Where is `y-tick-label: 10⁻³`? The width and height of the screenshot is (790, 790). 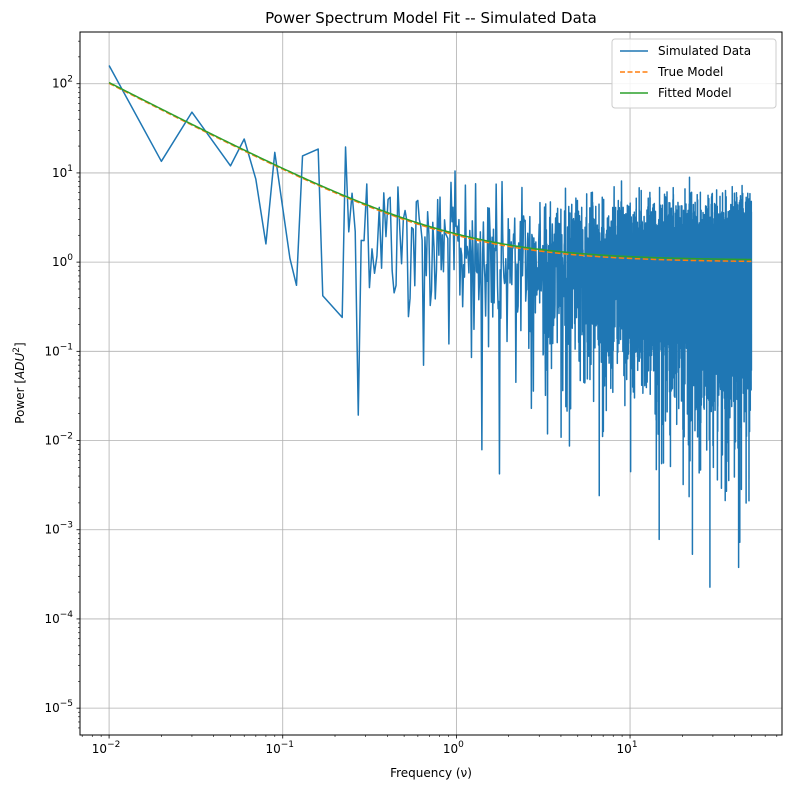
y-tick-label: 10⁻³ is located at coordinates (58, 529).